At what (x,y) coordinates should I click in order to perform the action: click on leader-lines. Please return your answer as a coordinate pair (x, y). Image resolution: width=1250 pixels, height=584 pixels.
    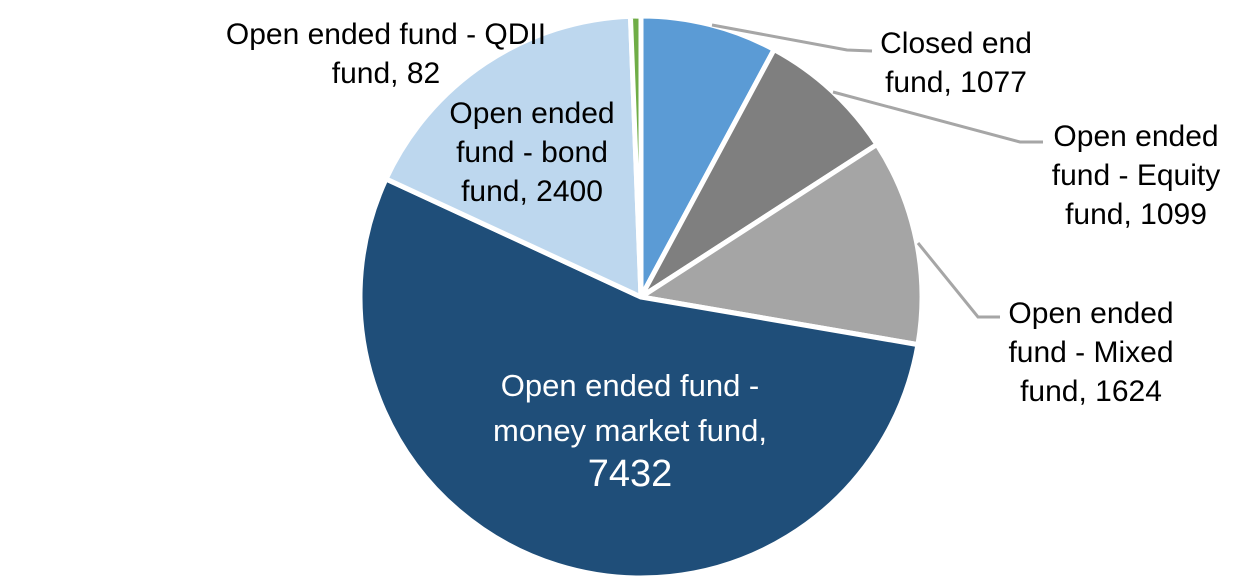
    Looking at the image, I should click on (877, 171).